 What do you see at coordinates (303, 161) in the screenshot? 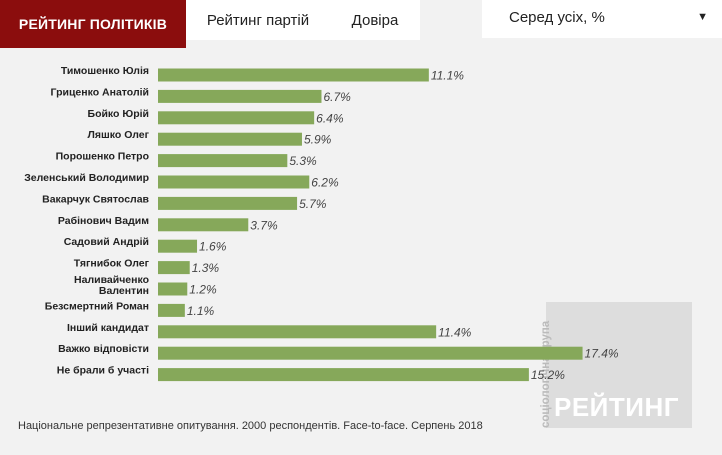
I see `value-label: 5.3%` at bounding box center [303, 161].